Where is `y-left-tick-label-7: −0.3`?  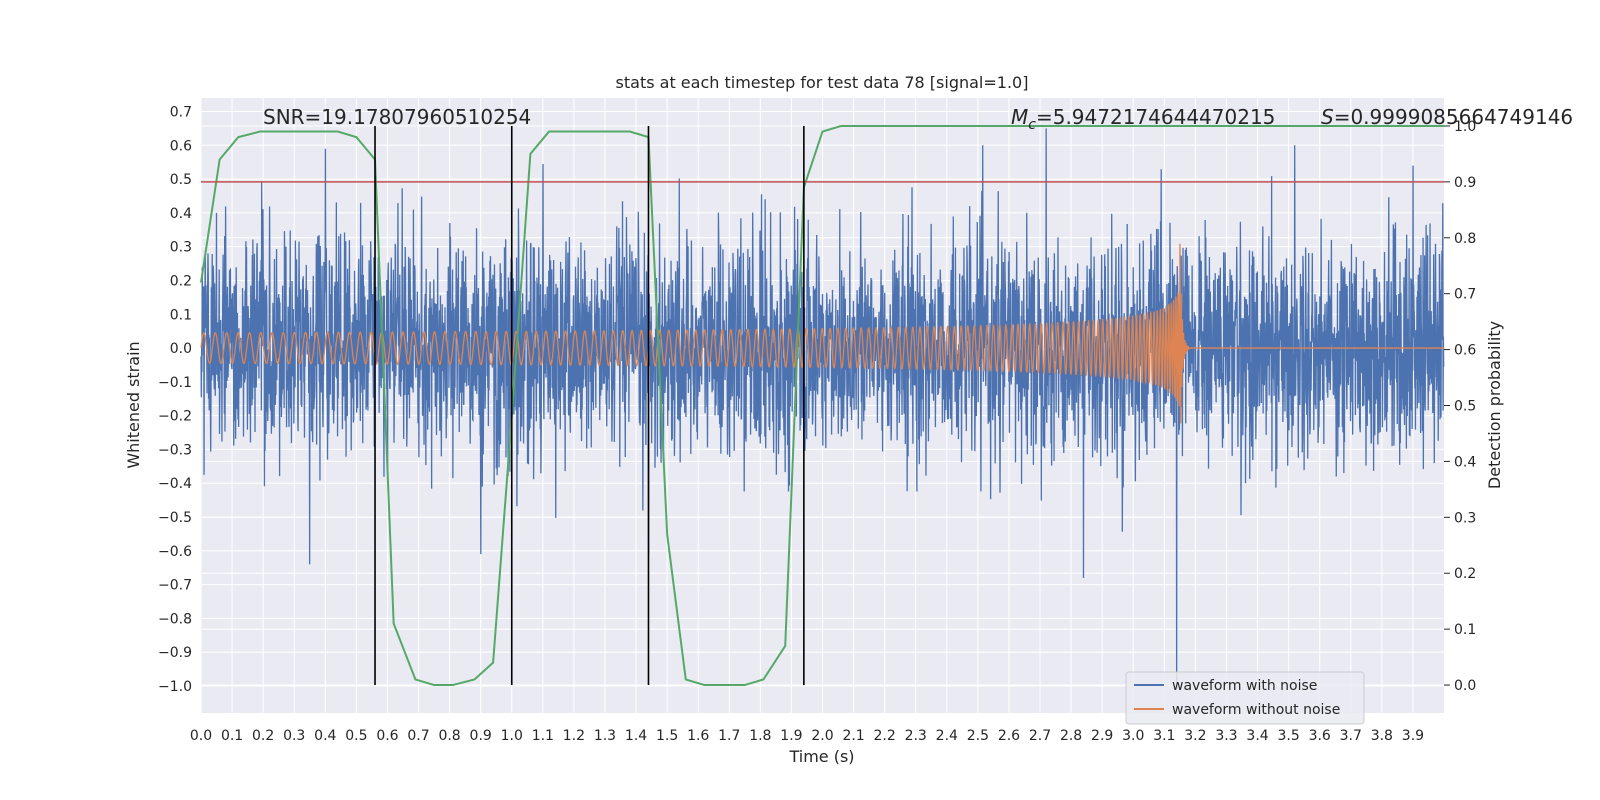
y-left-tick-label-7: −0.3 is located at coordinates (175, 450).